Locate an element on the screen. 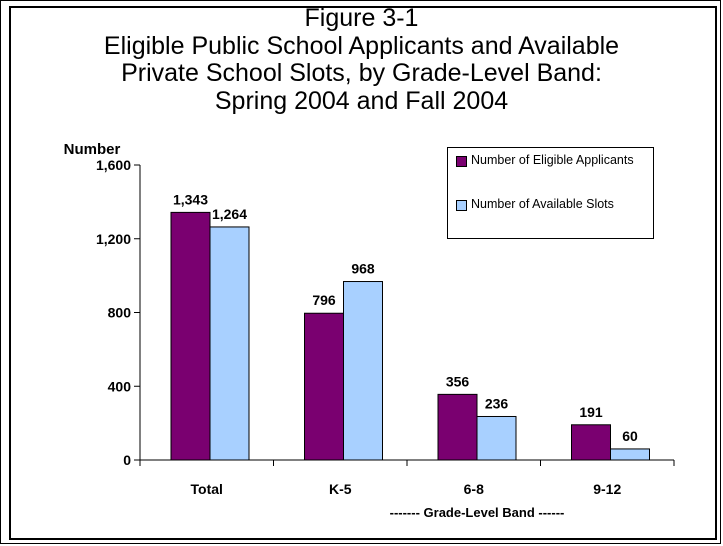 The height and width of the screenshot is (546, 723). legend-label-applicants: Number of Eligible Applicants is located at coordinates (552, 160).